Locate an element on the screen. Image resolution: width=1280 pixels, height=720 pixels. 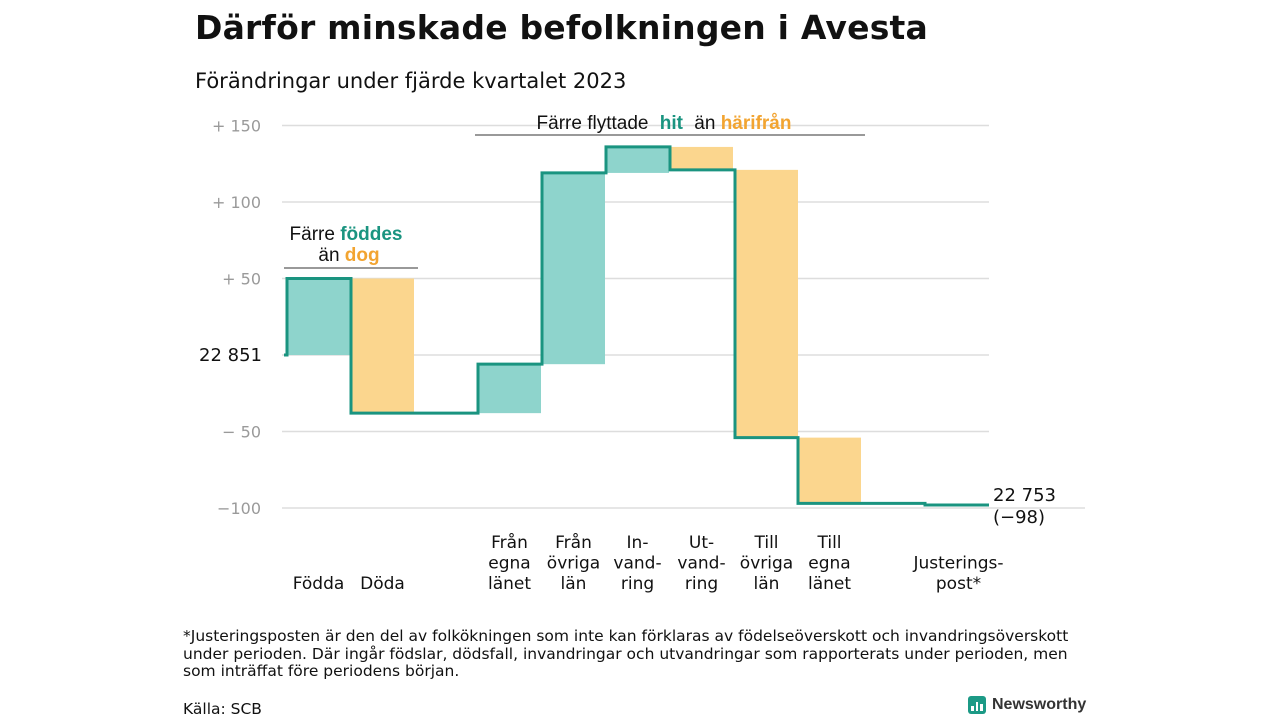
y-tick-label: + 100 is located at coordinates (236, 202).